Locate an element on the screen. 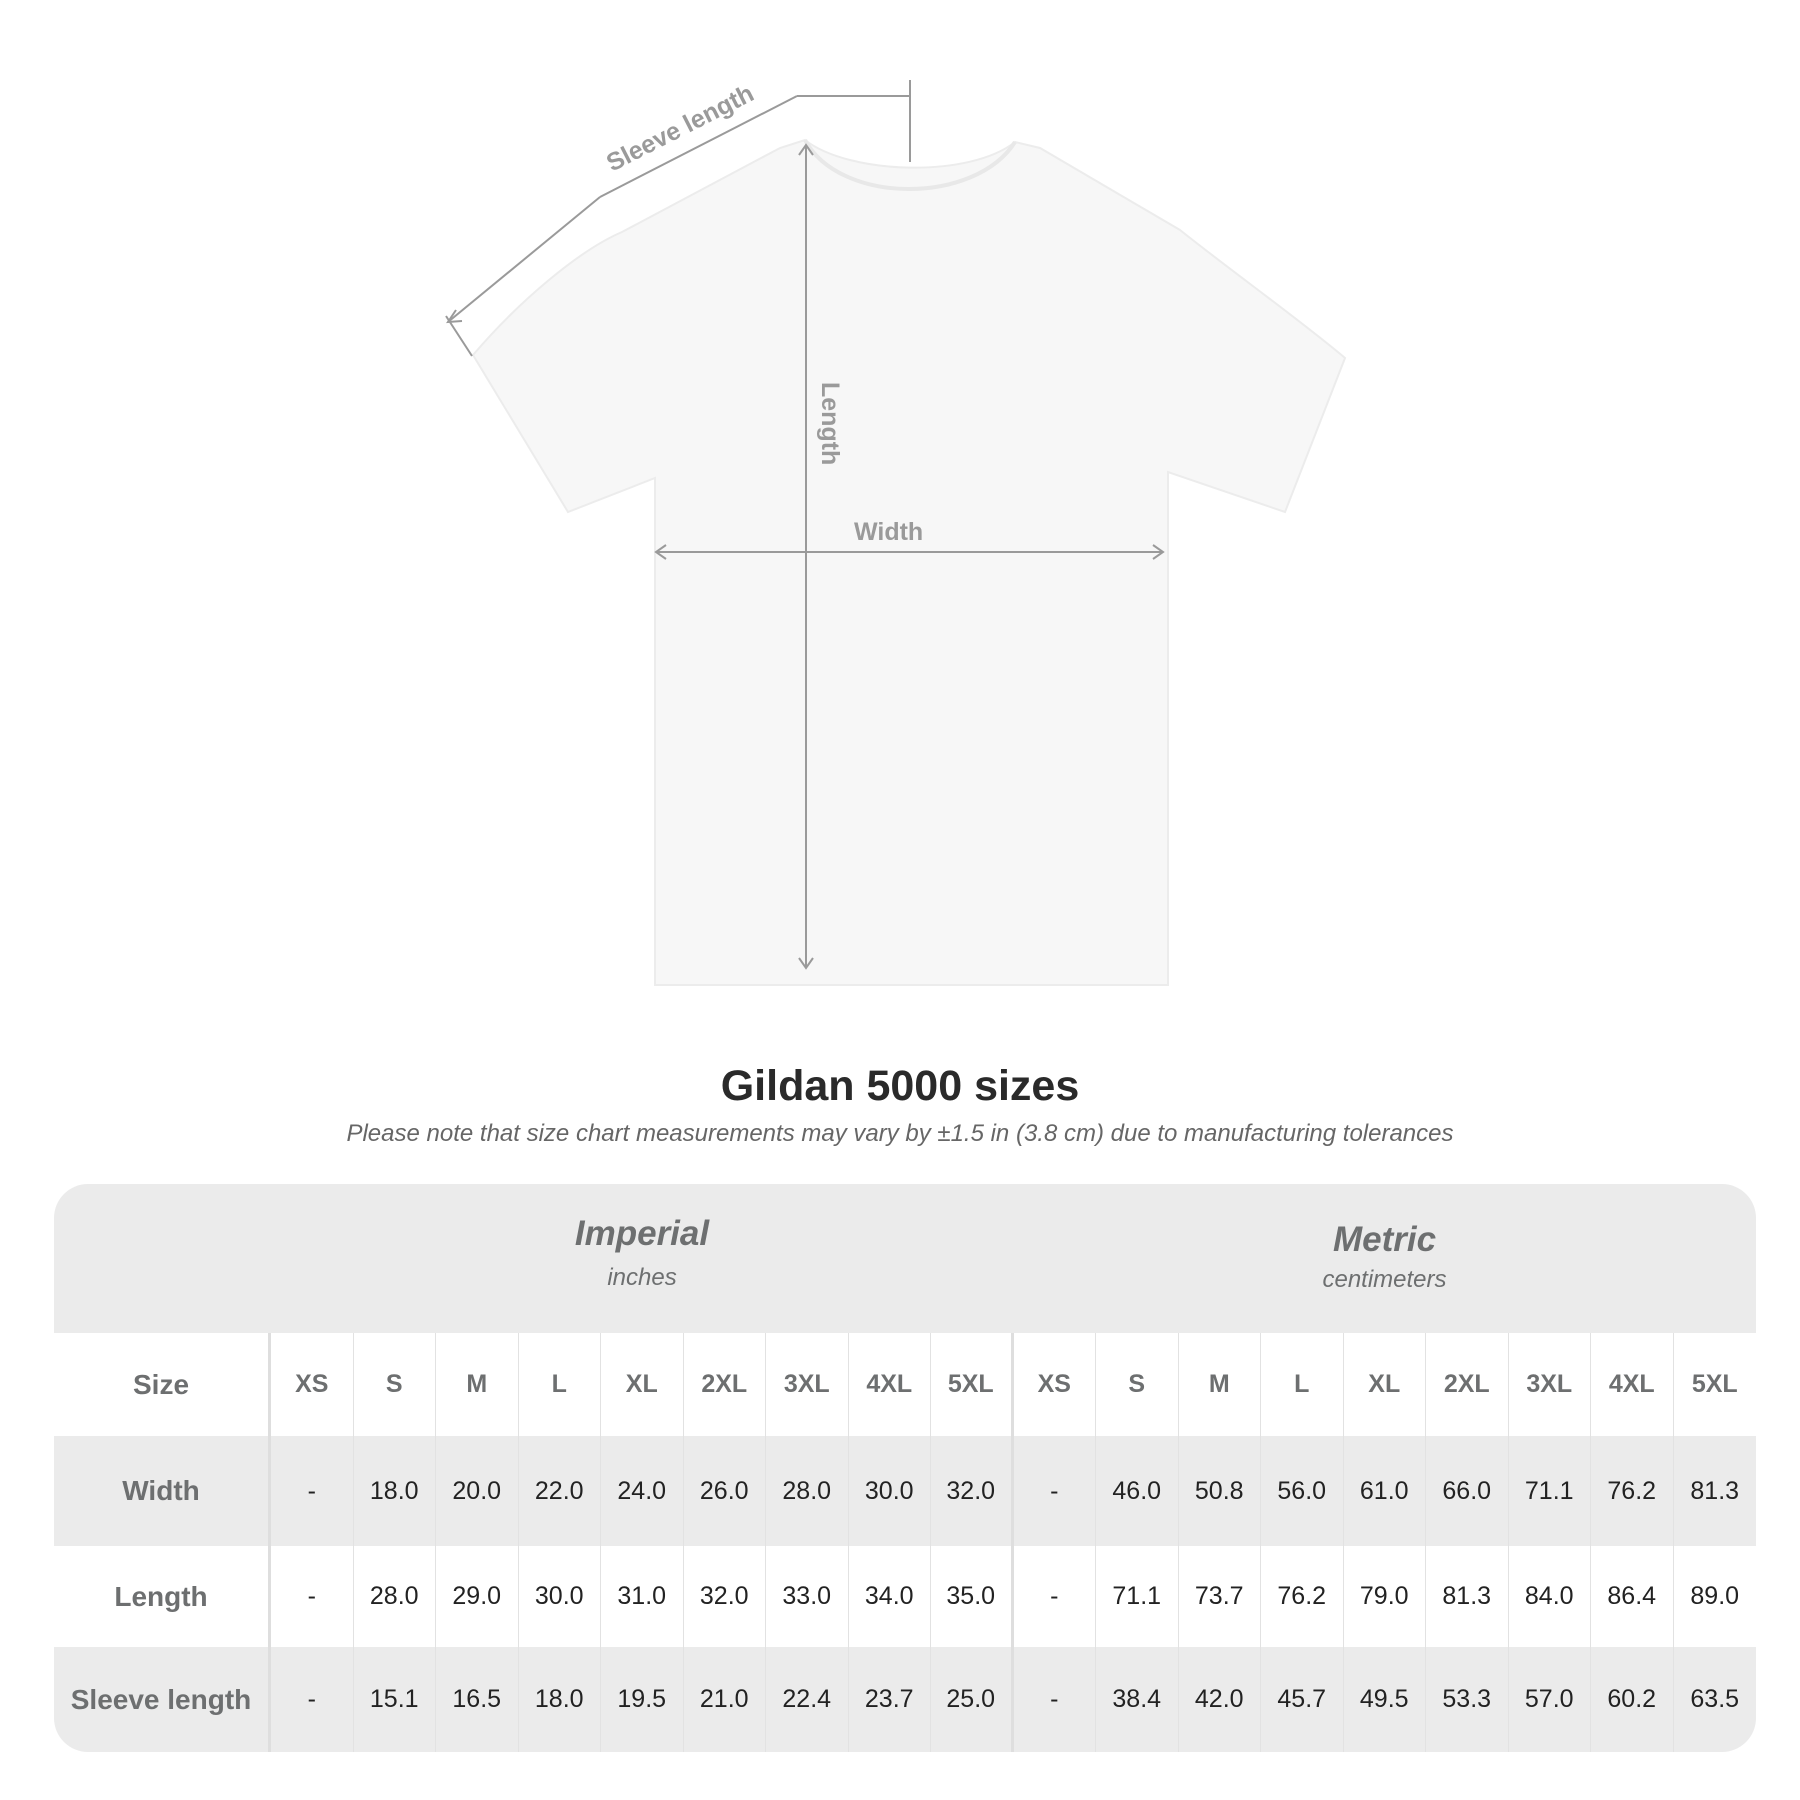 The width and height of the screenshot is (1800, 1800). size-header-imperial: 5XL is located at coordinates (972, 1384).